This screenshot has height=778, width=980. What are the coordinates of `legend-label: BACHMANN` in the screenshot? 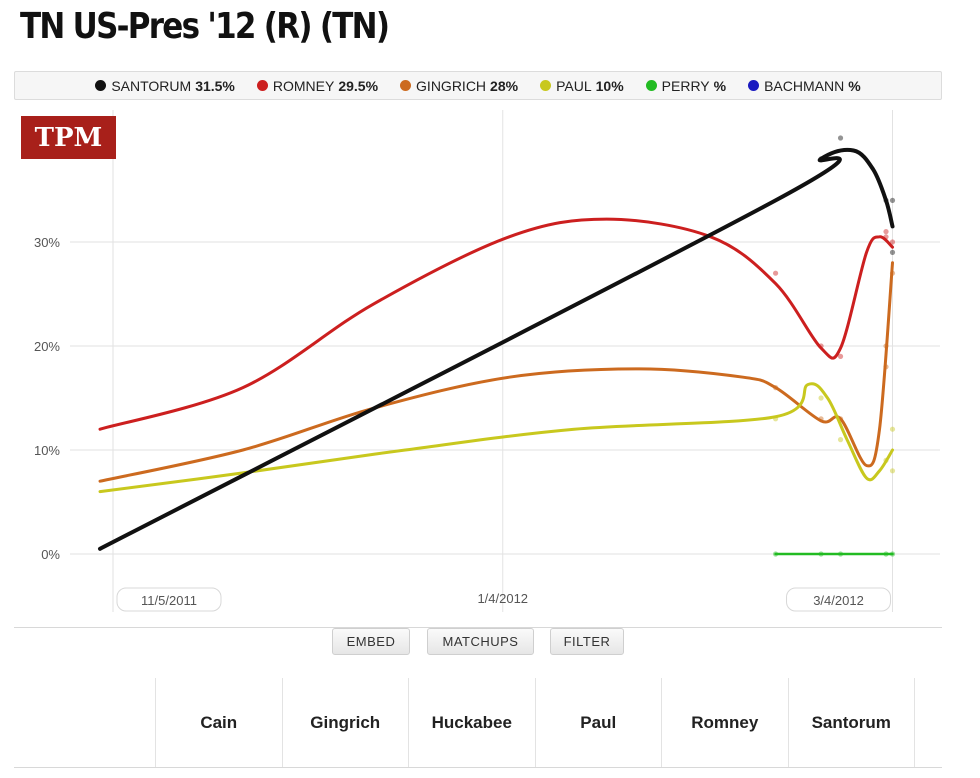 It's located at (804, 85).